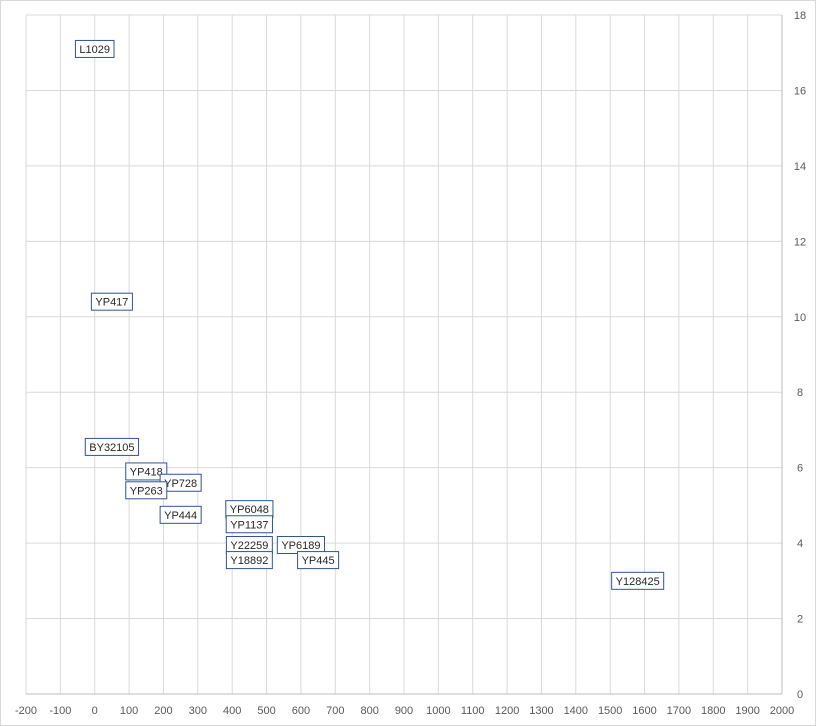 The width and height of the screenshot is (816, 726). What do you see at coordinates (782, 711) in the screenshot?
I see `x-tick-label: 2000` at bounding box center [782, 711].